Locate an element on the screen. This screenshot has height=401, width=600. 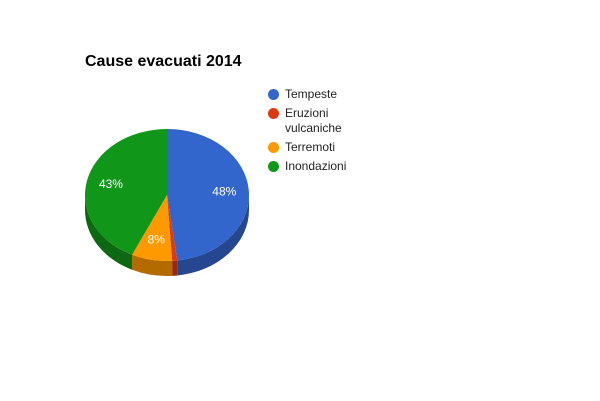
legend-item: Terremoti is located at coordinates (316, 147).